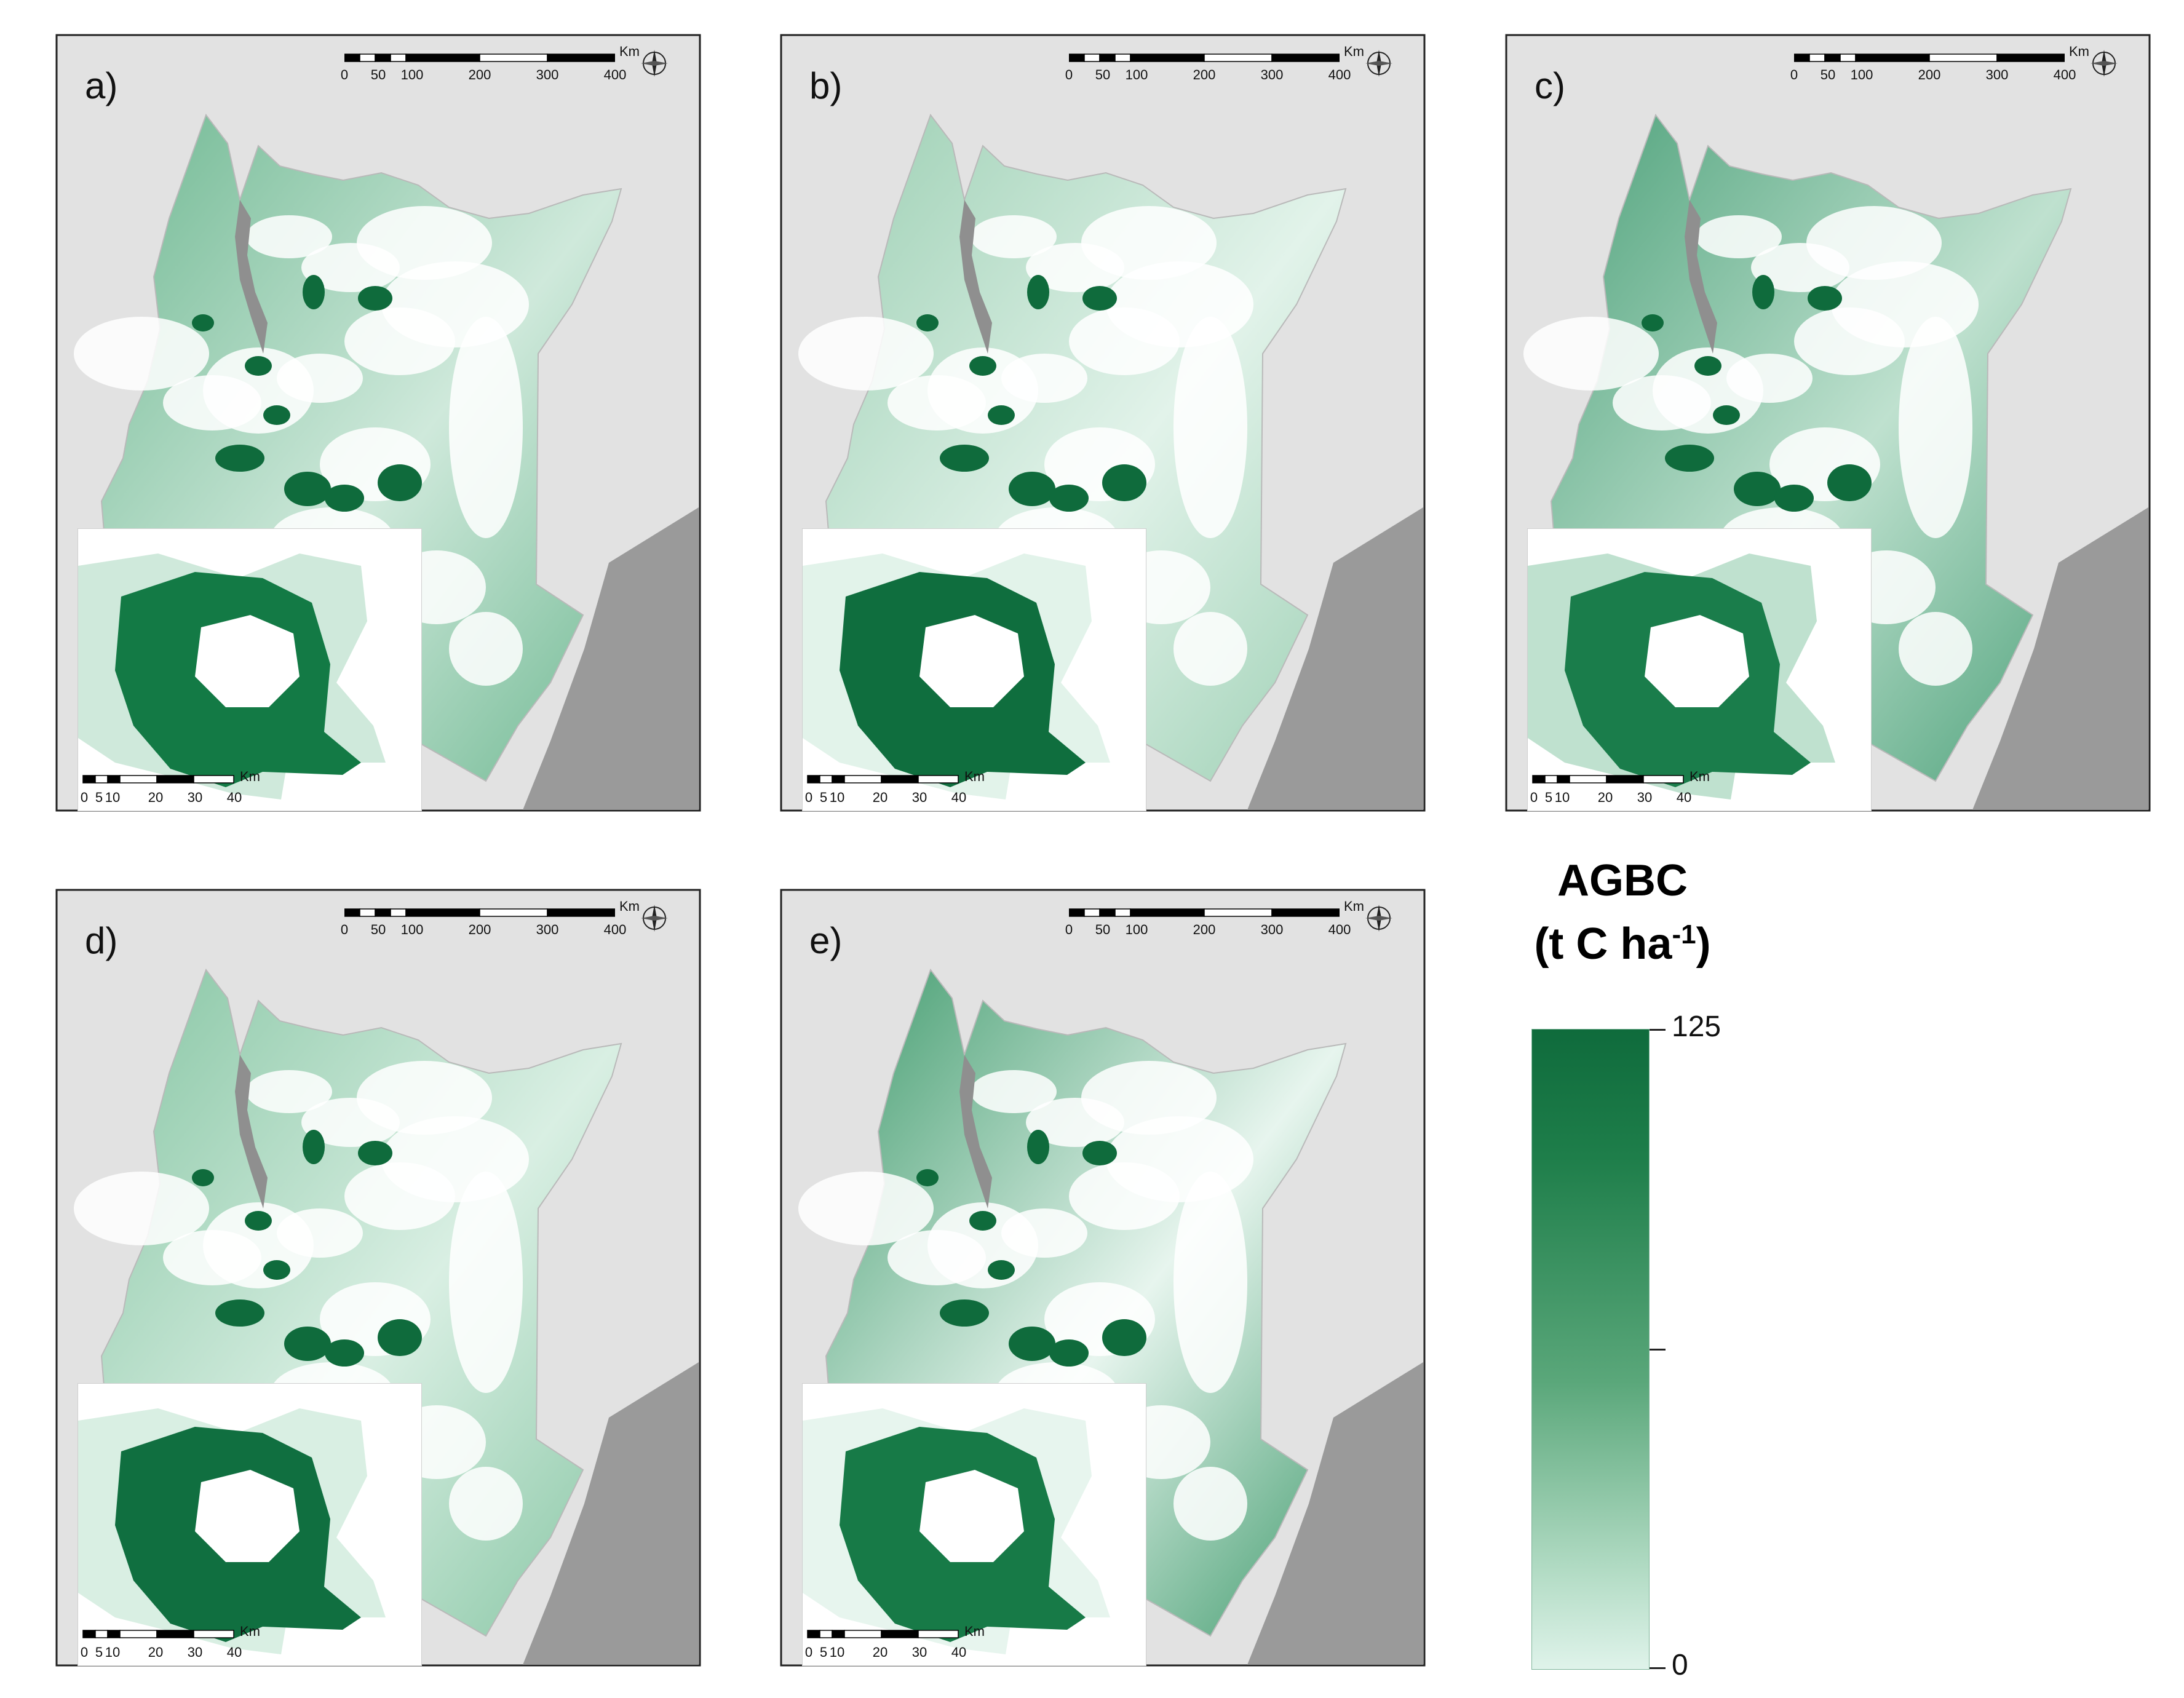  I want to click on panel-label-e: e), so click(826, 940).